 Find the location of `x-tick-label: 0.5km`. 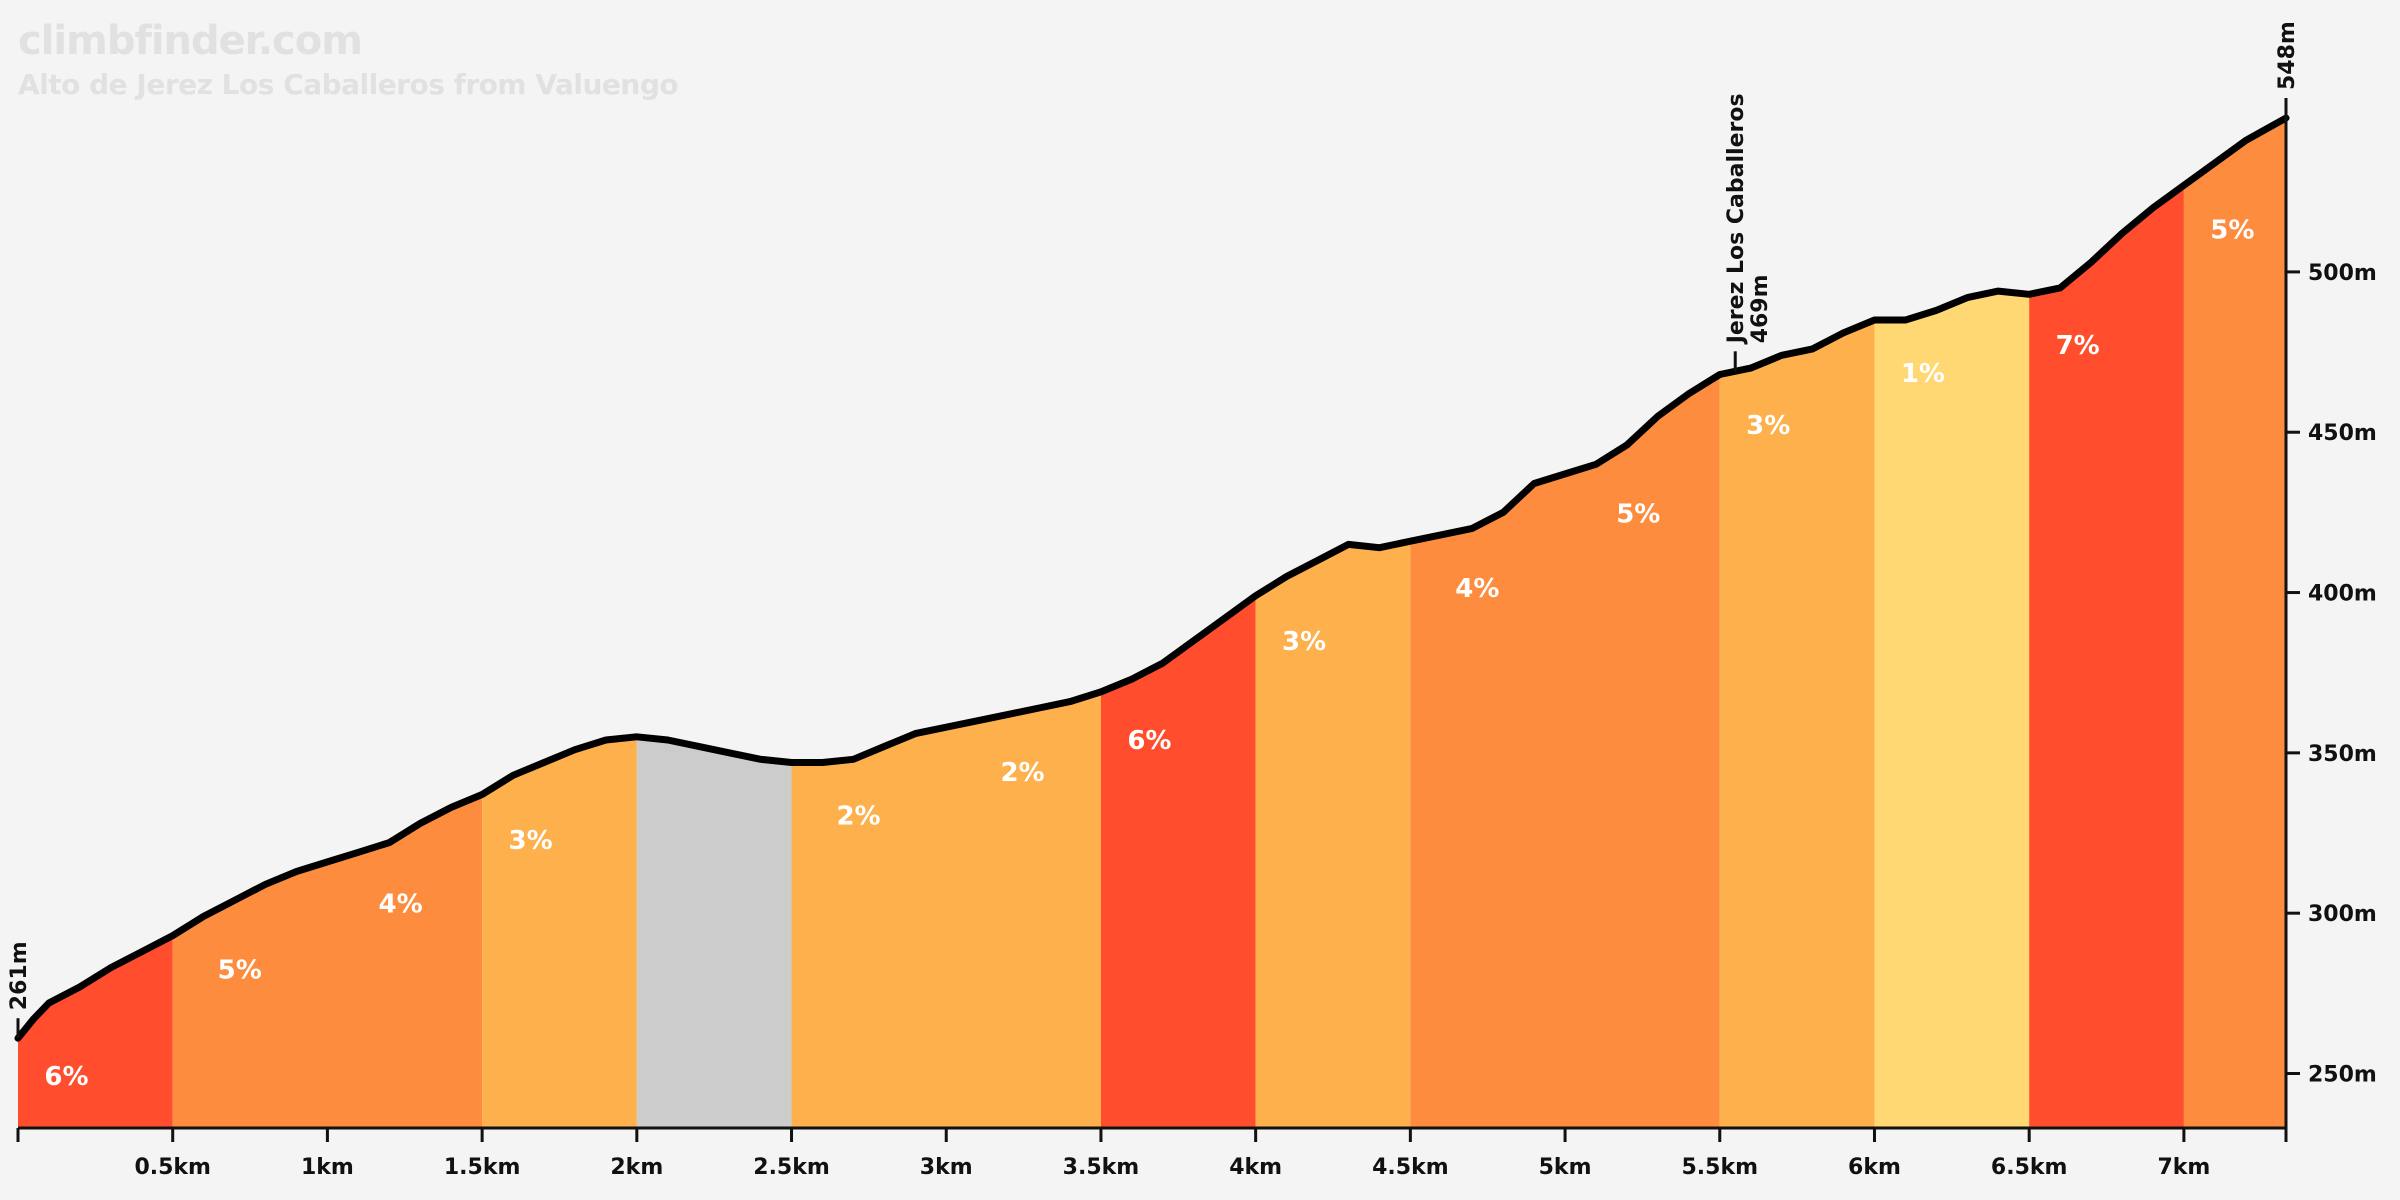

x-tick-label: 0.5km is located at coordinates (172, 1167).